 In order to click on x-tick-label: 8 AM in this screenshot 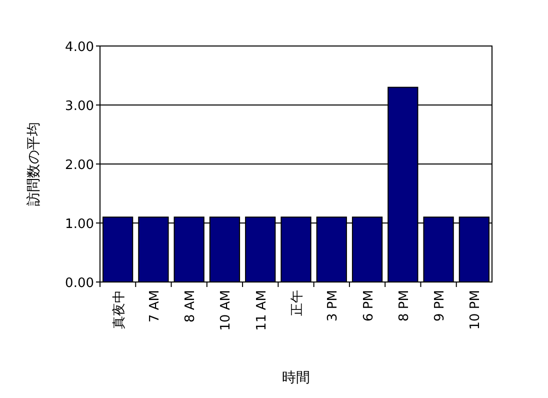, I will do `click(190, 306)`.